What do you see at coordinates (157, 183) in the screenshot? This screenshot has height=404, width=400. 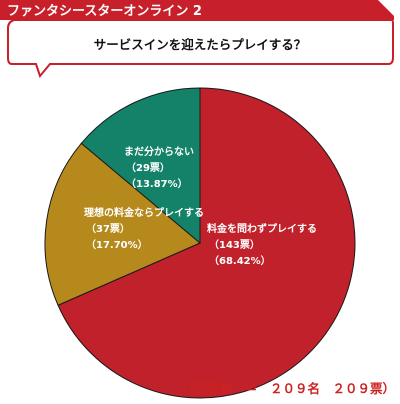 I see `pie-percent-undecided: （13.87%）` at bounding box center [157, 183].